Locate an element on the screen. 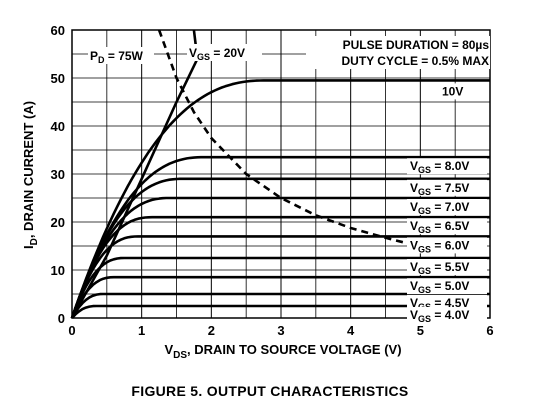  x-axis-label: VDS, DRAIN TO SOURCE VOLTAGE (V) is located at coordinates (282, 351).